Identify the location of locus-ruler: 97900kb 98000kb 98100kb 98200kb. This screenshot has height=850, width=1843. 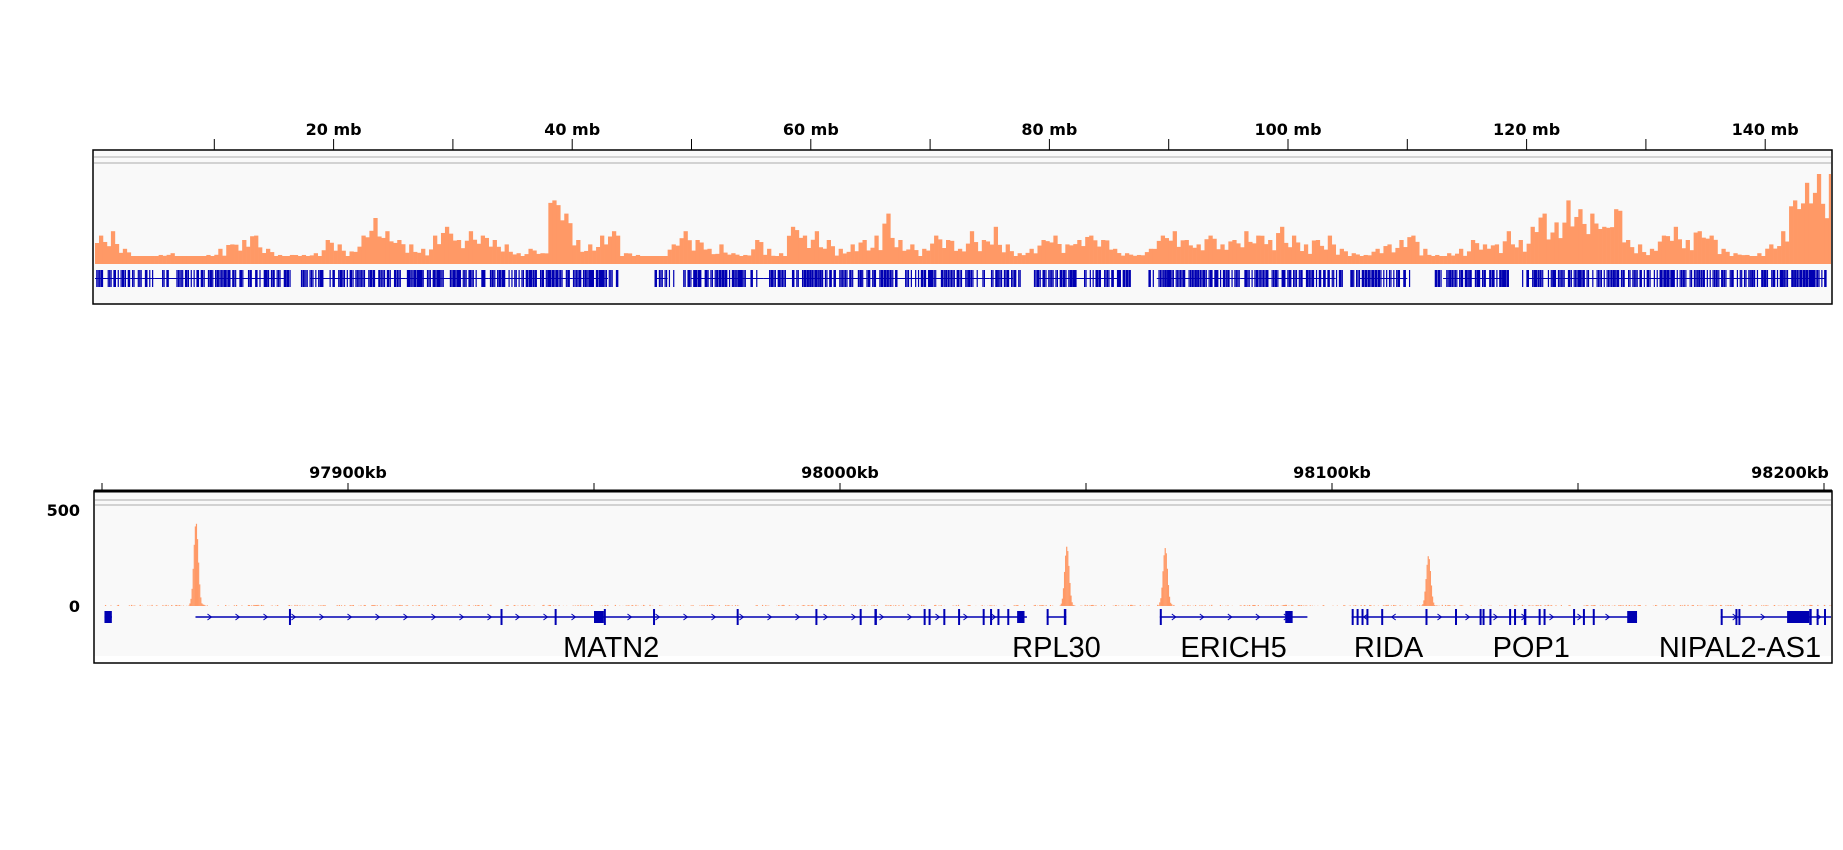
(965, 477).